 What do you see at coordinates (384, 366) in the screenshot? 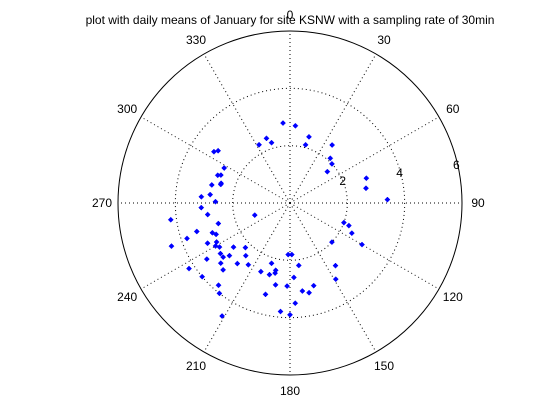
I see `angle-label-150: 150` at bounding box center [384, 366].